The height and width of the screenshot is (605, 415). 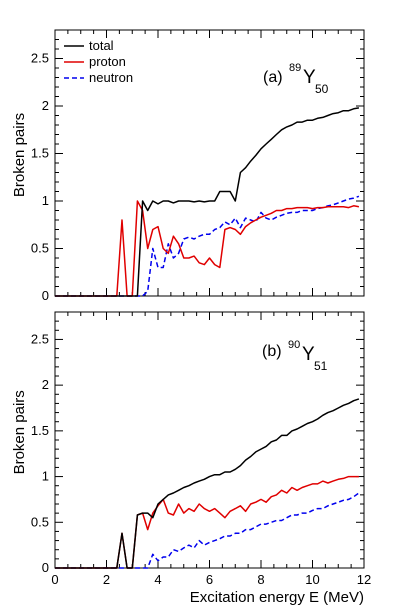 What do you see at coordinates (309, 77) in the screenshot?
I see `panel-a-element: Y` at bounding box center [309, 77].